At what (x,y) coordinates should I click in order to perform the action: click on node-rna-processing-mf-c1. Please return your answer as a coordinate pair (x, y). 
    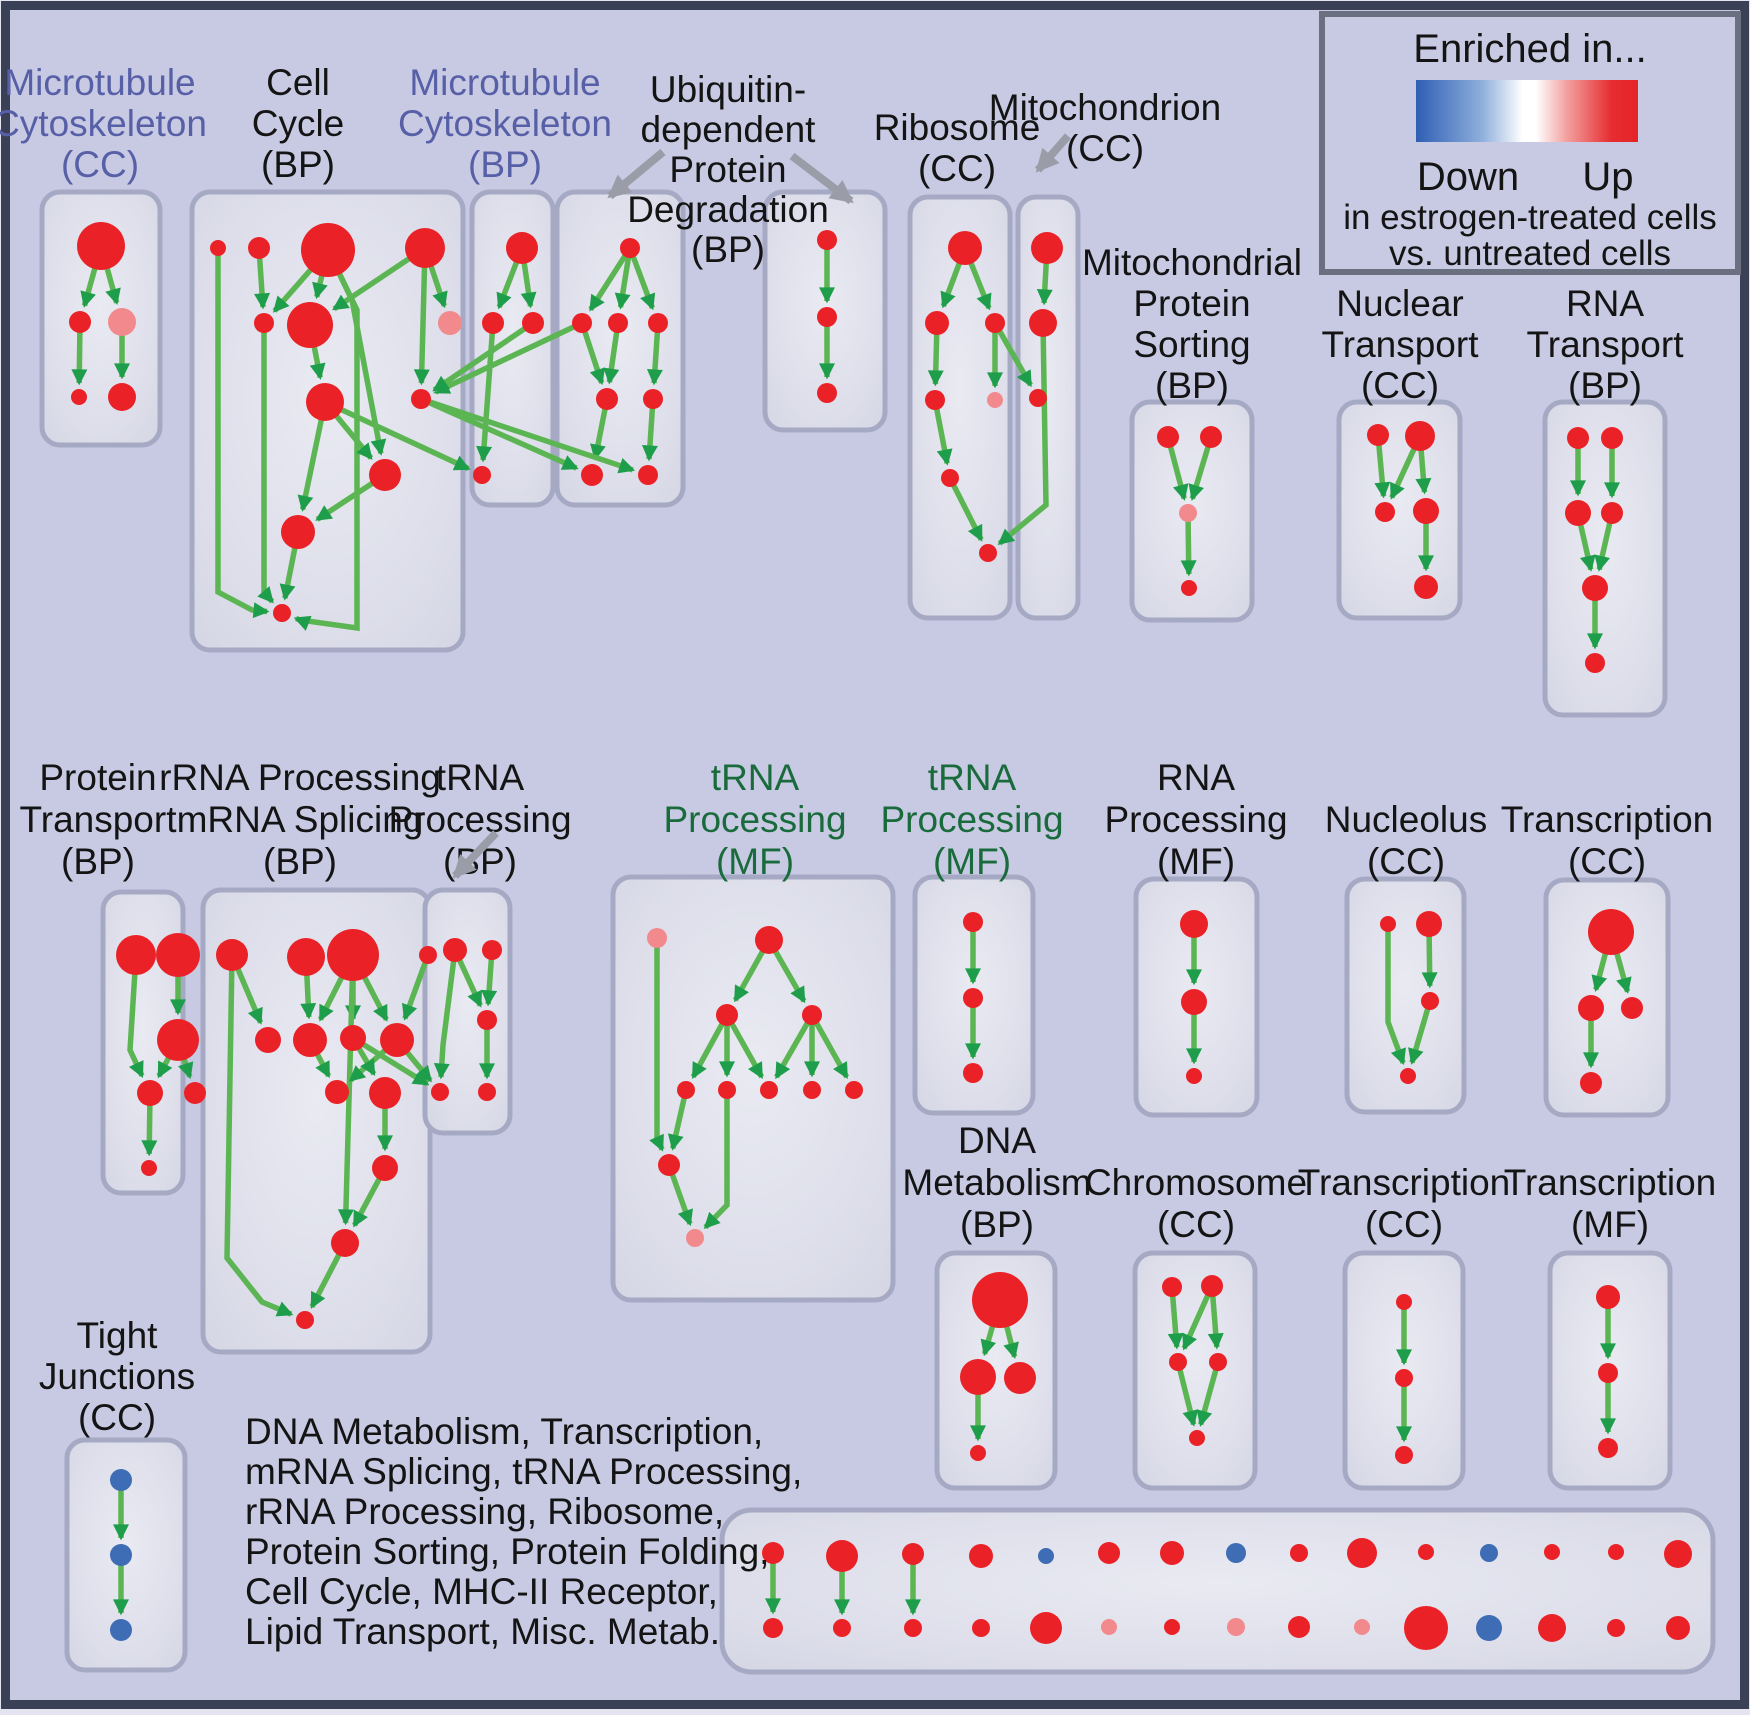
    Looking at the image, I should click on (1194, 924).